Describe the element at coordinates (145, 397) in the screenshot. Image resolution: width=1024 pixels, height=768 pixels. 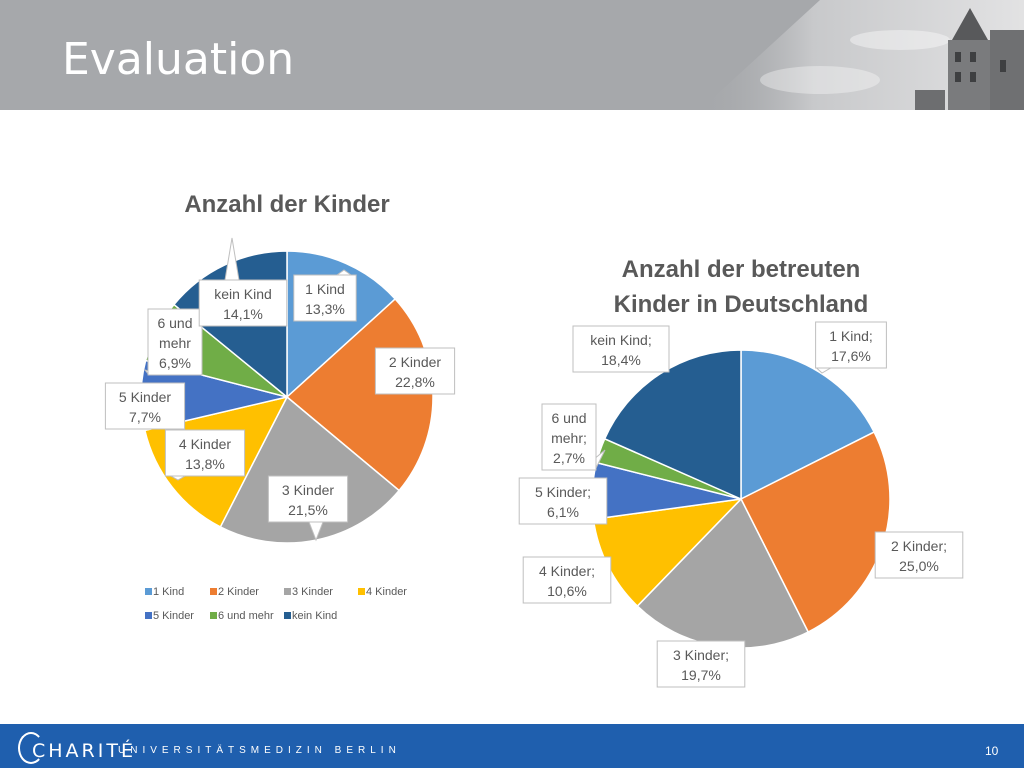
I see `chart-1-data-label-5-kinder: 5 Kinder` at that location.